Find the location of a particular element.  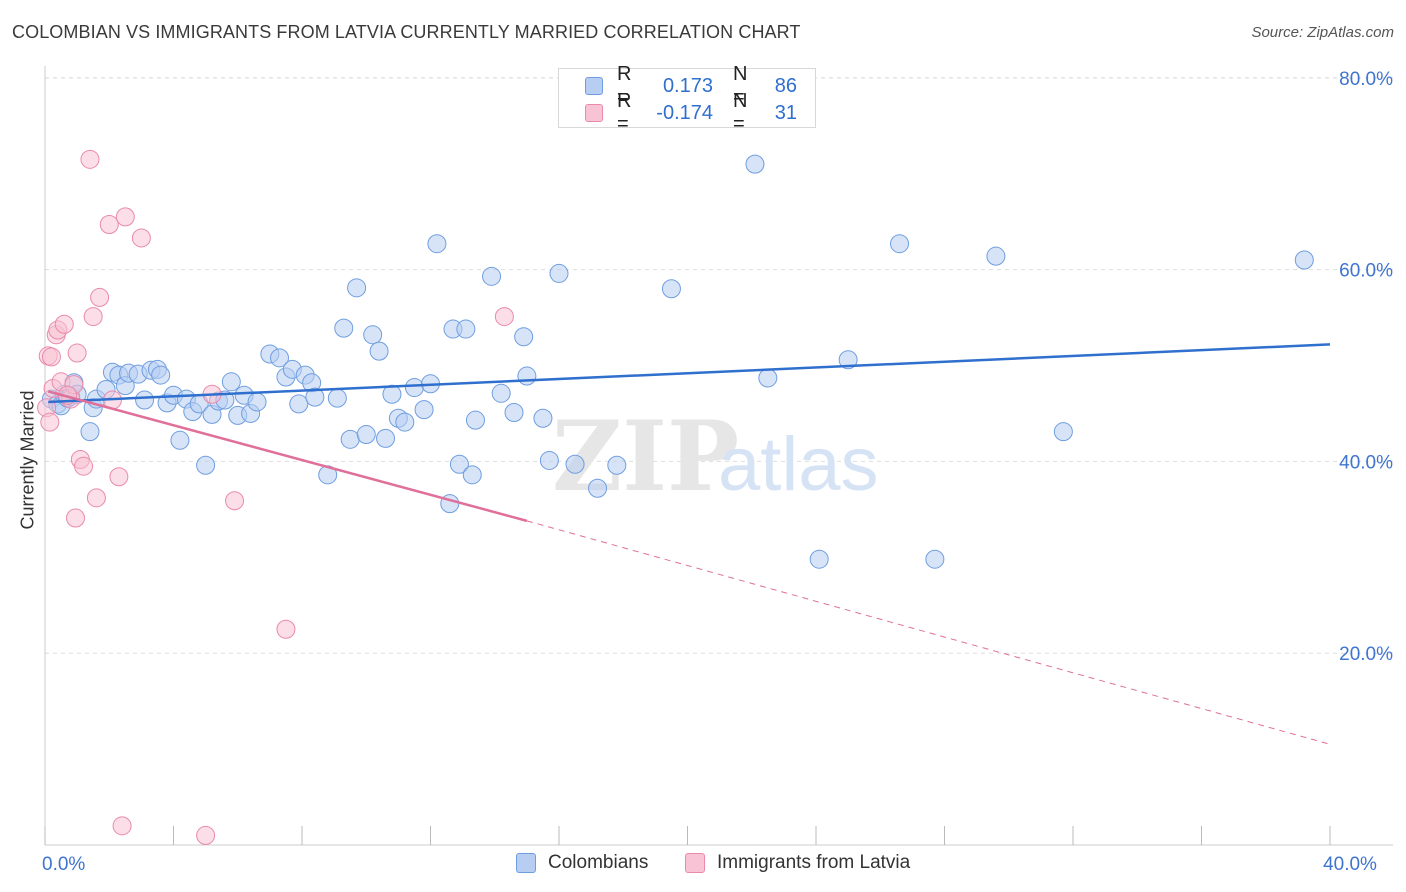

colombian-trend-line is located at coordinates (689, 373).